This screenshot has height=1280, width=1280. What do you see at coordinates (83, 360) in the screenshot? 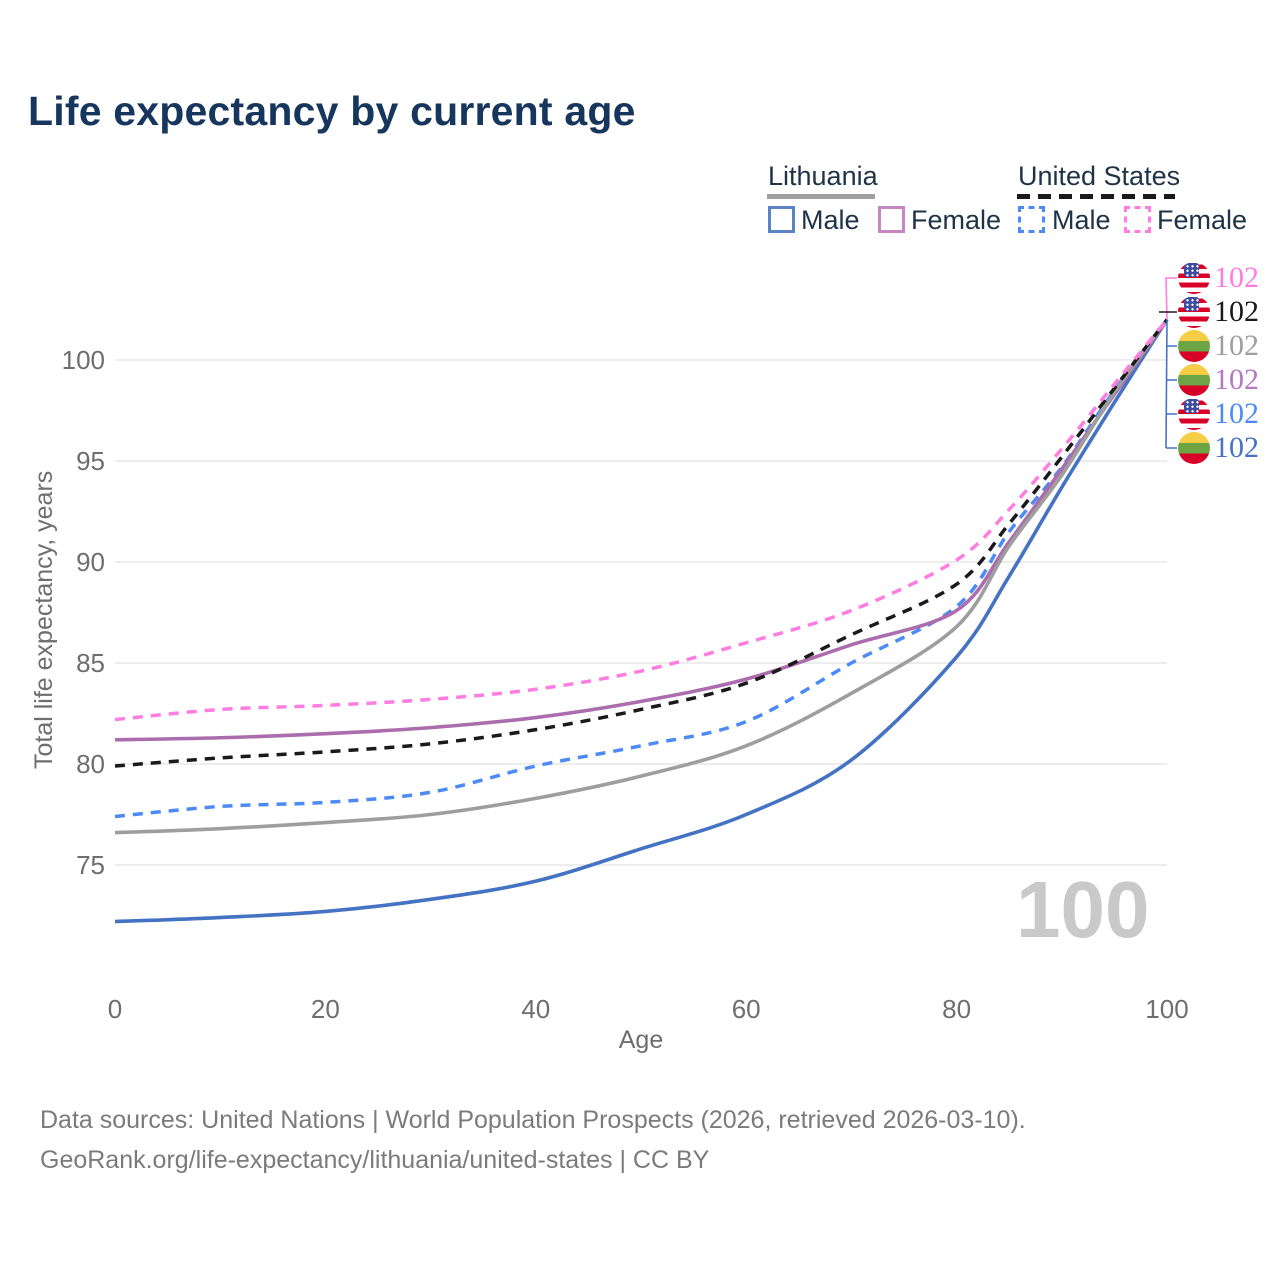
I see `y-tick-label-100: 100` at bounding box center [83, 360].